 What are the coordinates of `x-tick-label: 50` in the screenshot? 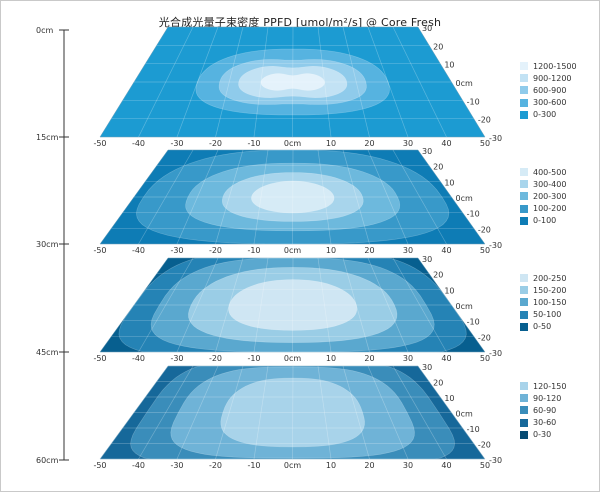 It's located at (485, 358).